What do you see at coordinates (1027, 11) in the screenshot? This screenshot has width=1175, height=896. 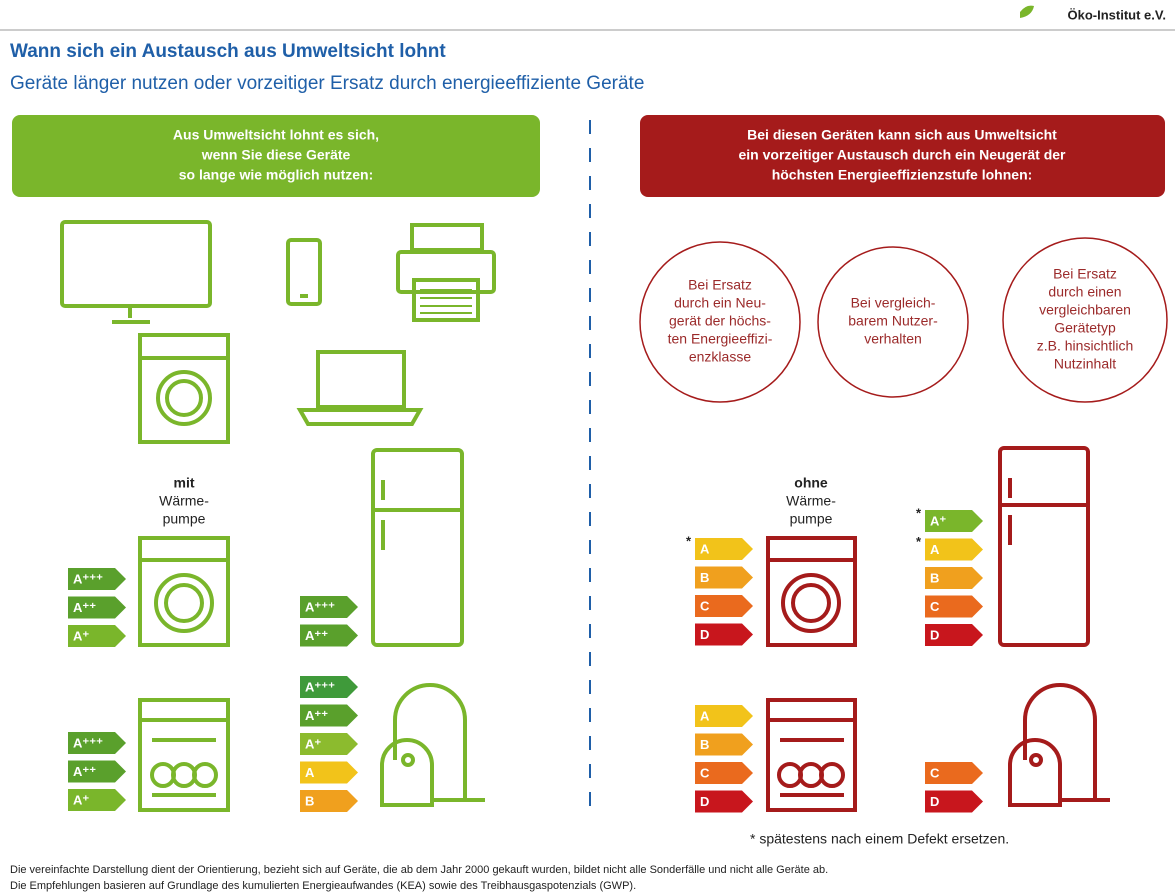 I see `logo-leaf` at bounding box center [1027, 11].